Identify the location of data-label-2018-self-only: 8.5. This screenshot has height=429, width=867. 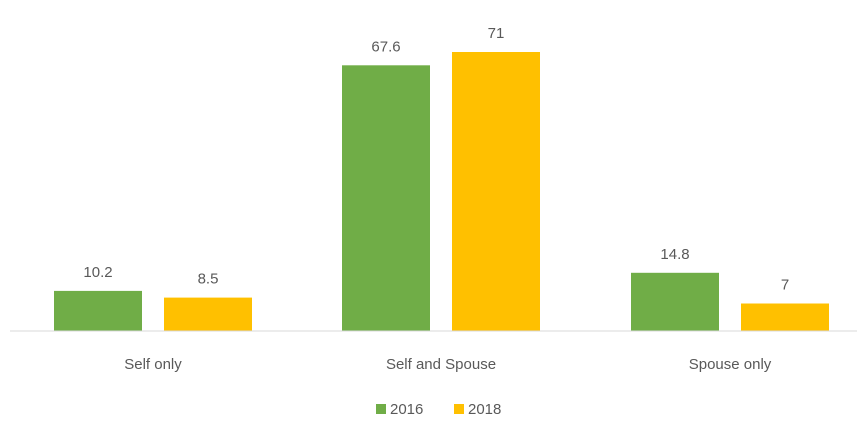
(208, 279).